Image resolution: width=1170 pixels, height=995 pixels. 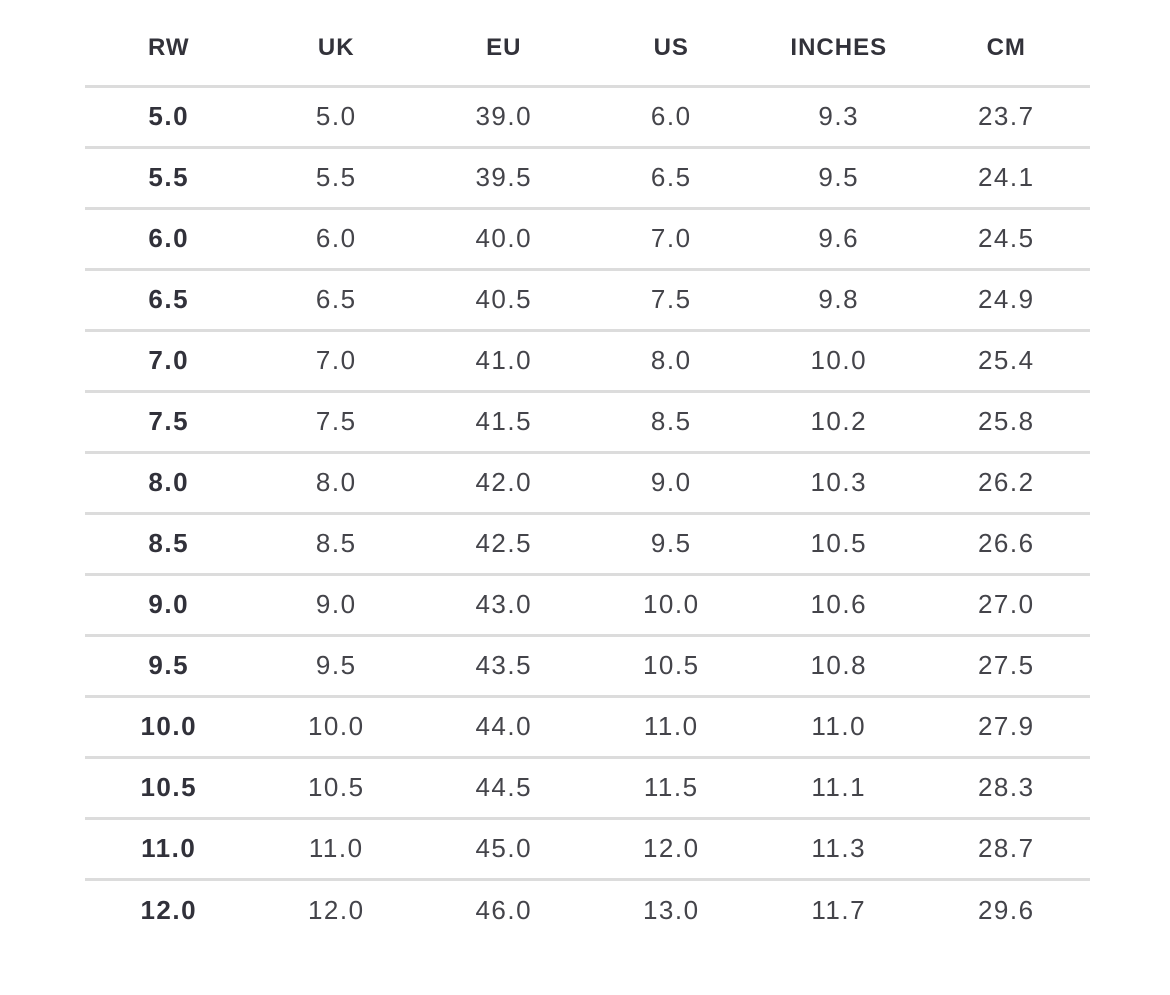 I want to click on size-cell-inches: 11.1, so click(x=839, y=786).